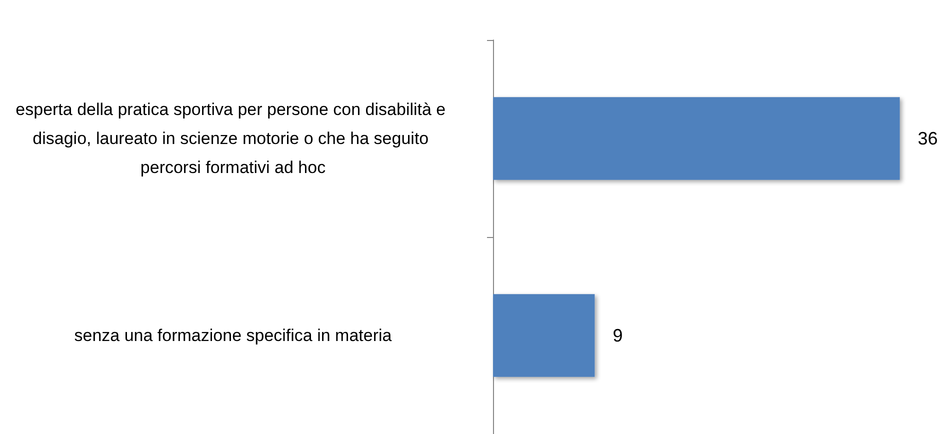 The image size is (946, 434). What do you see at coordinates (233, 335) in the screenshot?
I see `y-tick-label: senza una formazione specifica in materia` at bounding box center [233, 335].